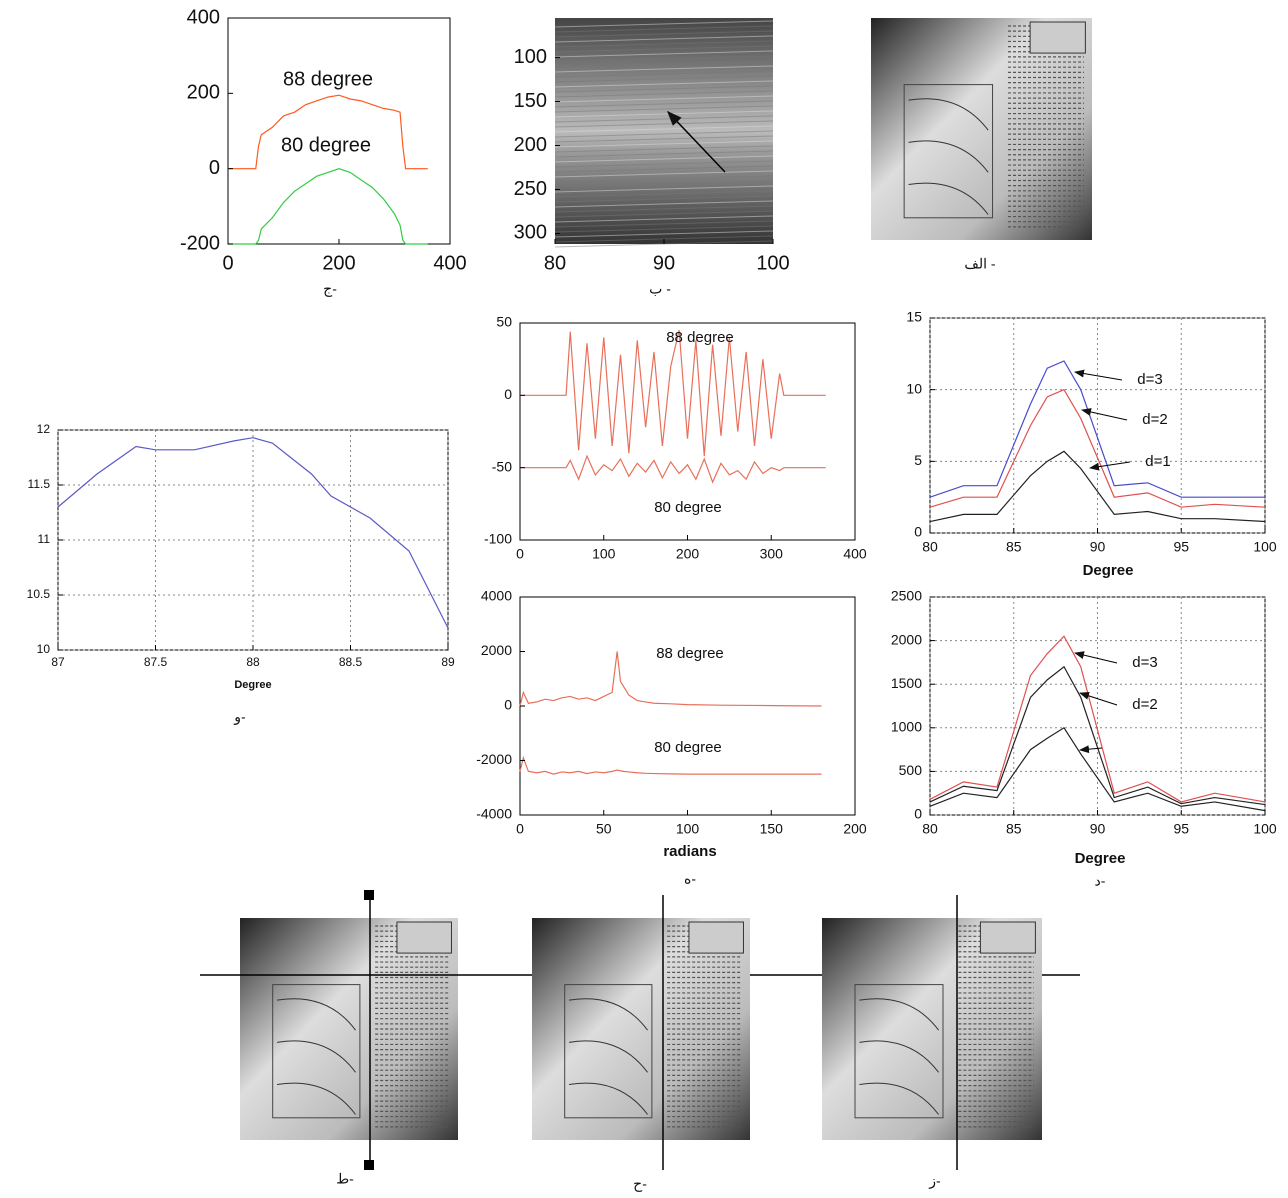 Image resolution: width=1288 pixels, height=1198 pixels. Describe the element at coordinates (449, 263) in the screenshot. I see `x-tick-label: 400` at that location.